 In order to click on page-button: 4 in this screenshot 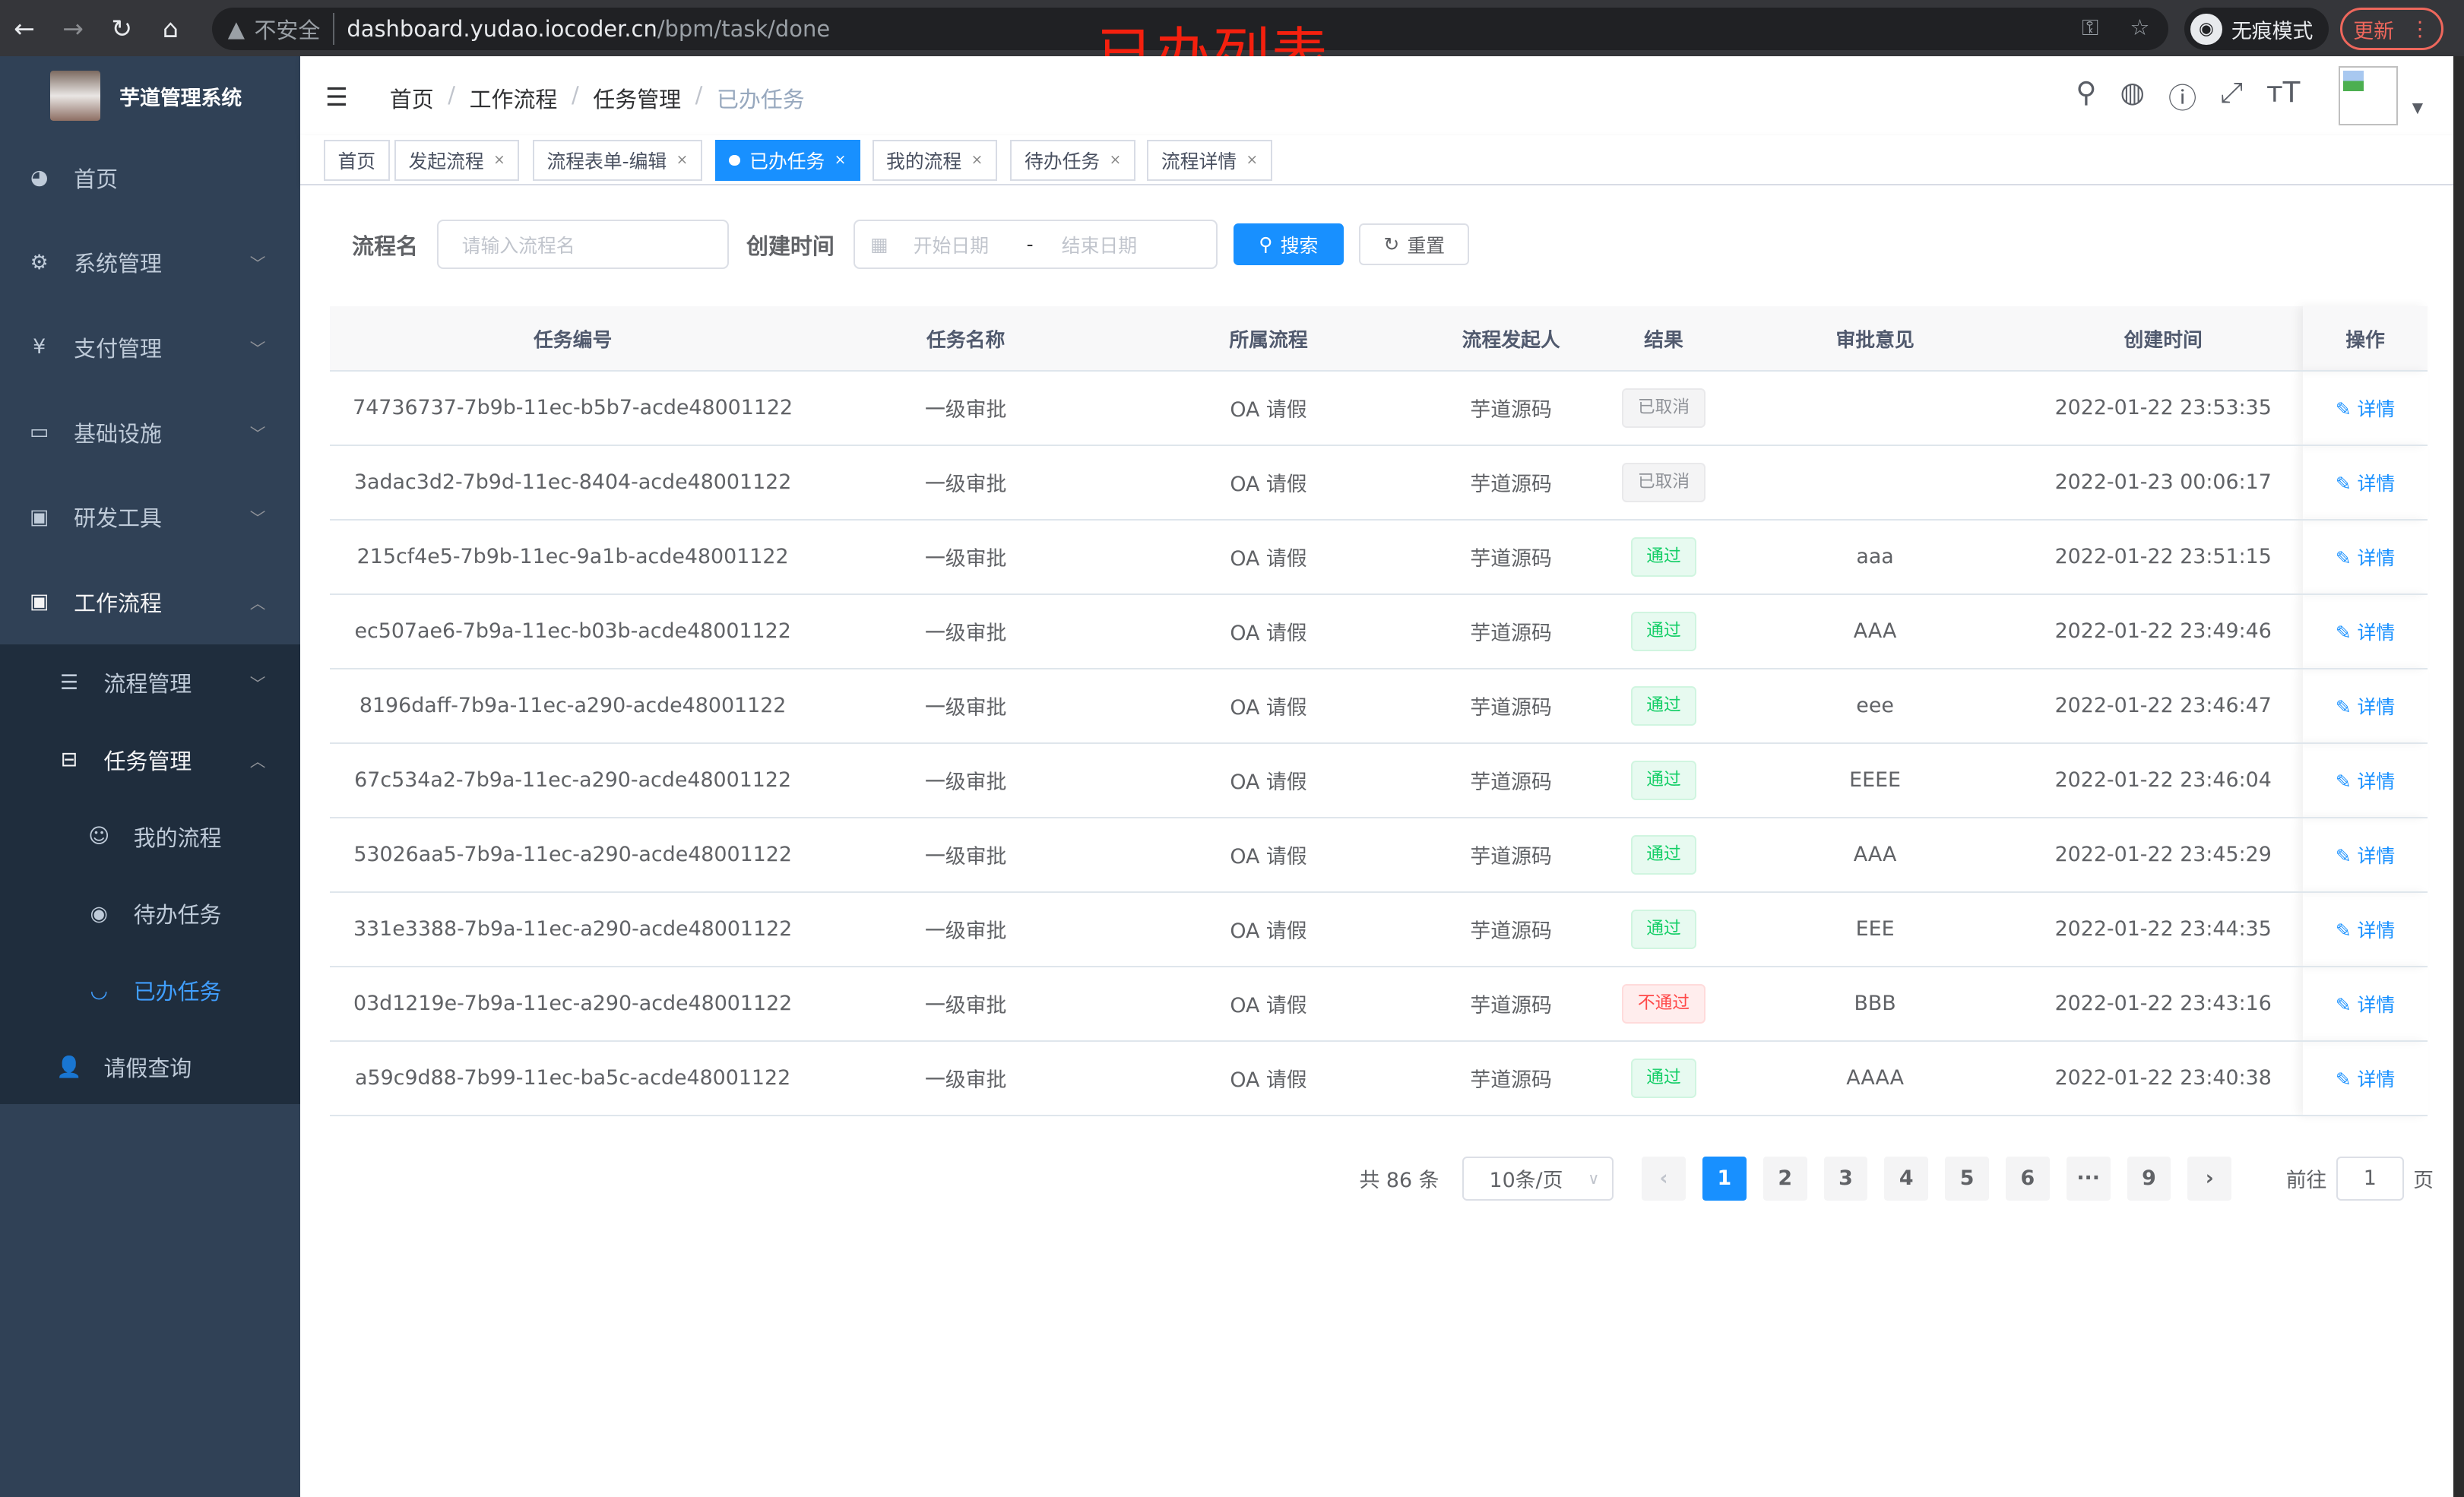, I will do `click(1906, 1178)`.